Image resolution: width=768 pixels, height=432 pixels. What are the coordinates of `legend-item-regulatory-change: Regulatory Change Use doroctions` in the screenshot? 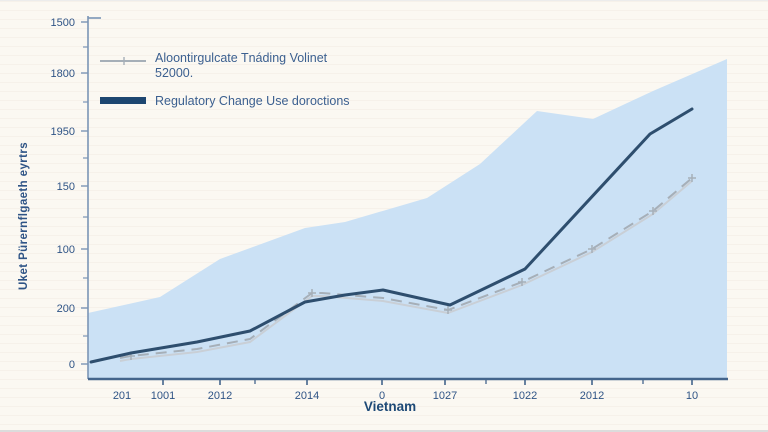 It's located at (225, 101).